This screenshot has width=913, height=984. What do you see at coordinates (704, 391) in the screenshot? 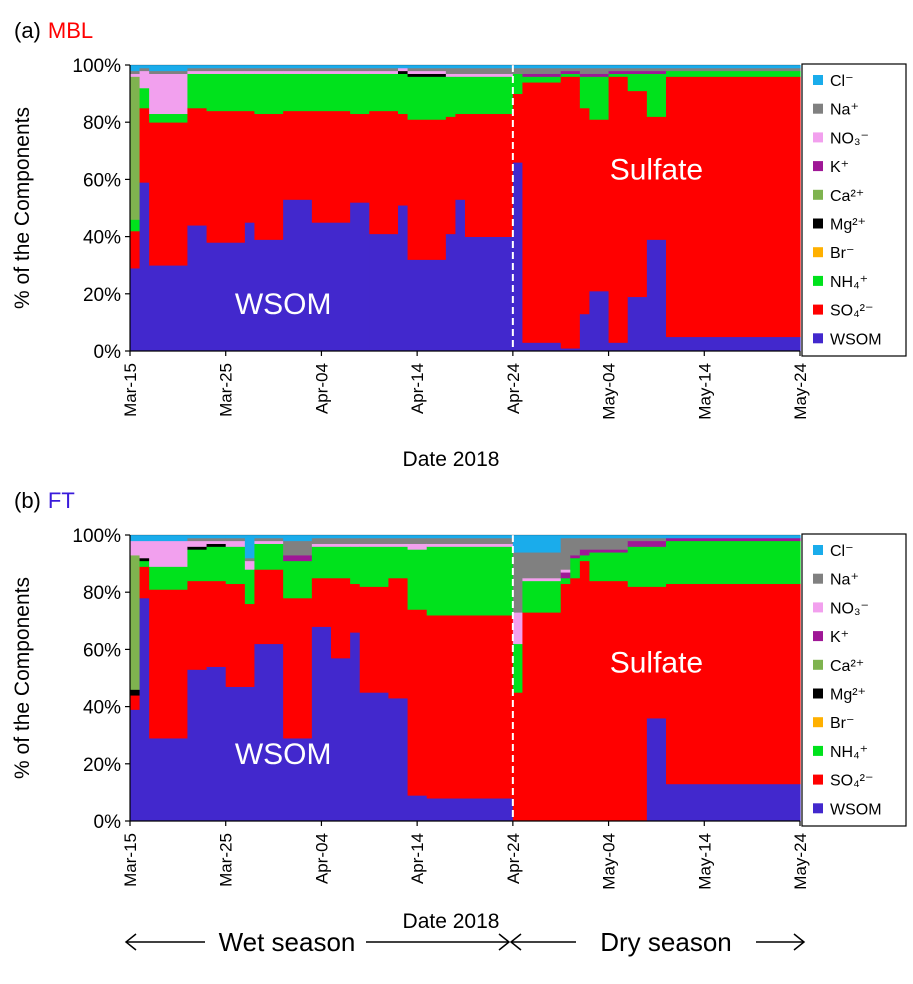
I see `x-tick-label: May-14` at bounding box center [704, 391].